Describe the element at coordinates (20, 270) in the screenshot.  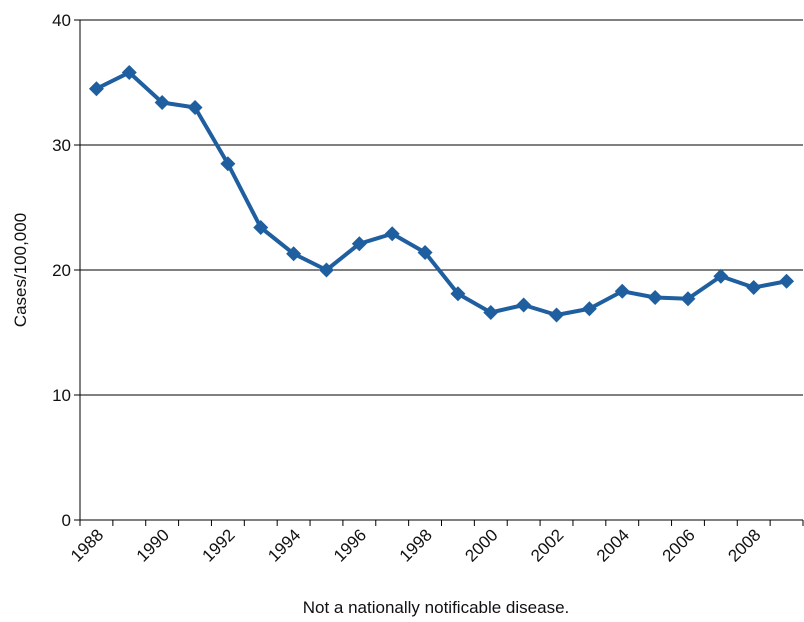
I see `y-axis-title: Cases/100,000` at that location.